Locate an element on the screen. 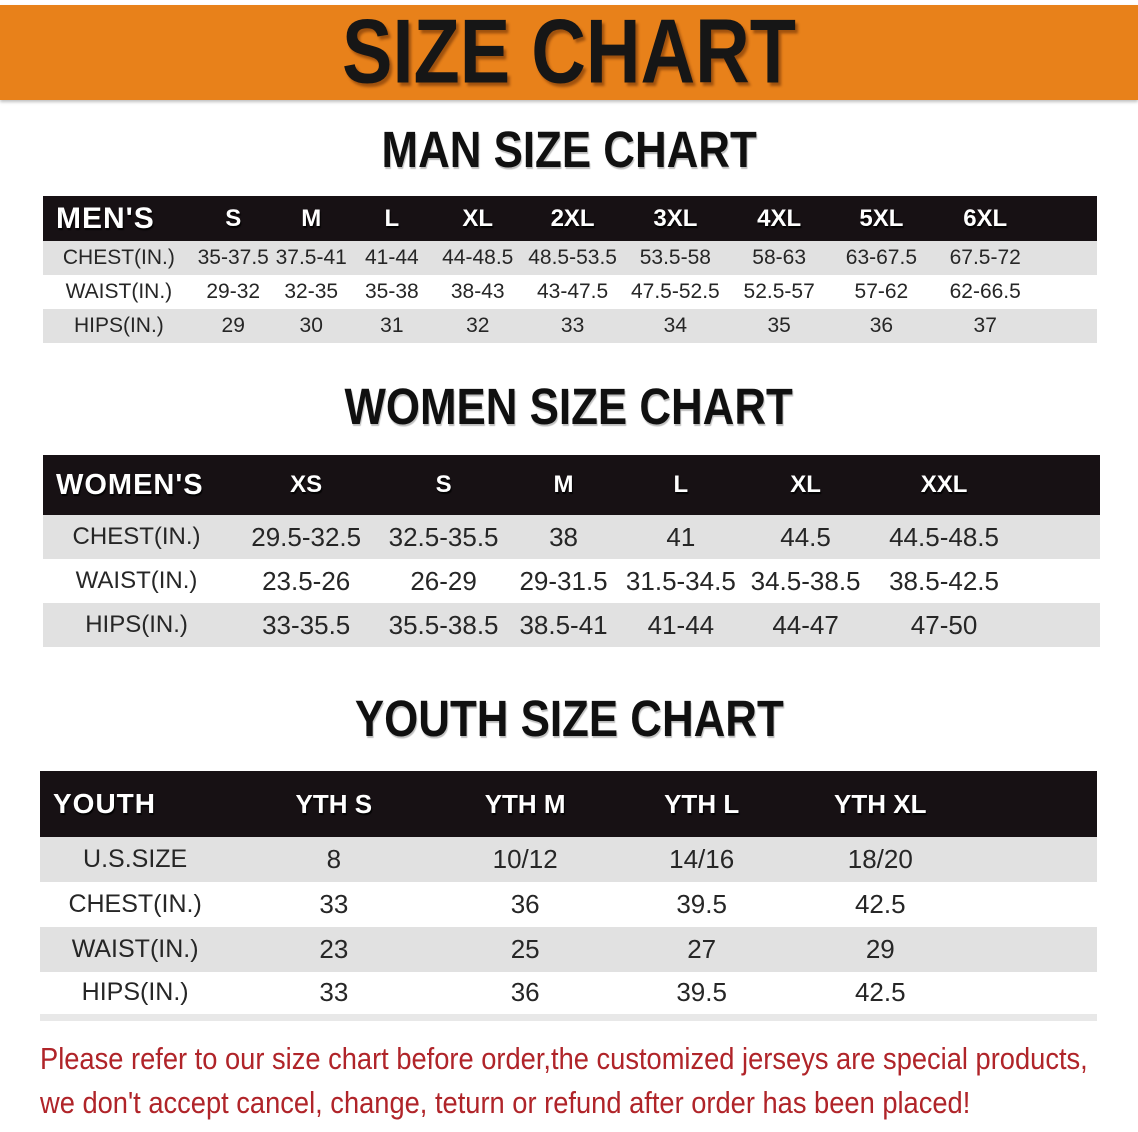 Image resolution: width=1138 pixels, height=1132 pixels. table-cell: 63-67.5 is located at coordinates (881, 257).